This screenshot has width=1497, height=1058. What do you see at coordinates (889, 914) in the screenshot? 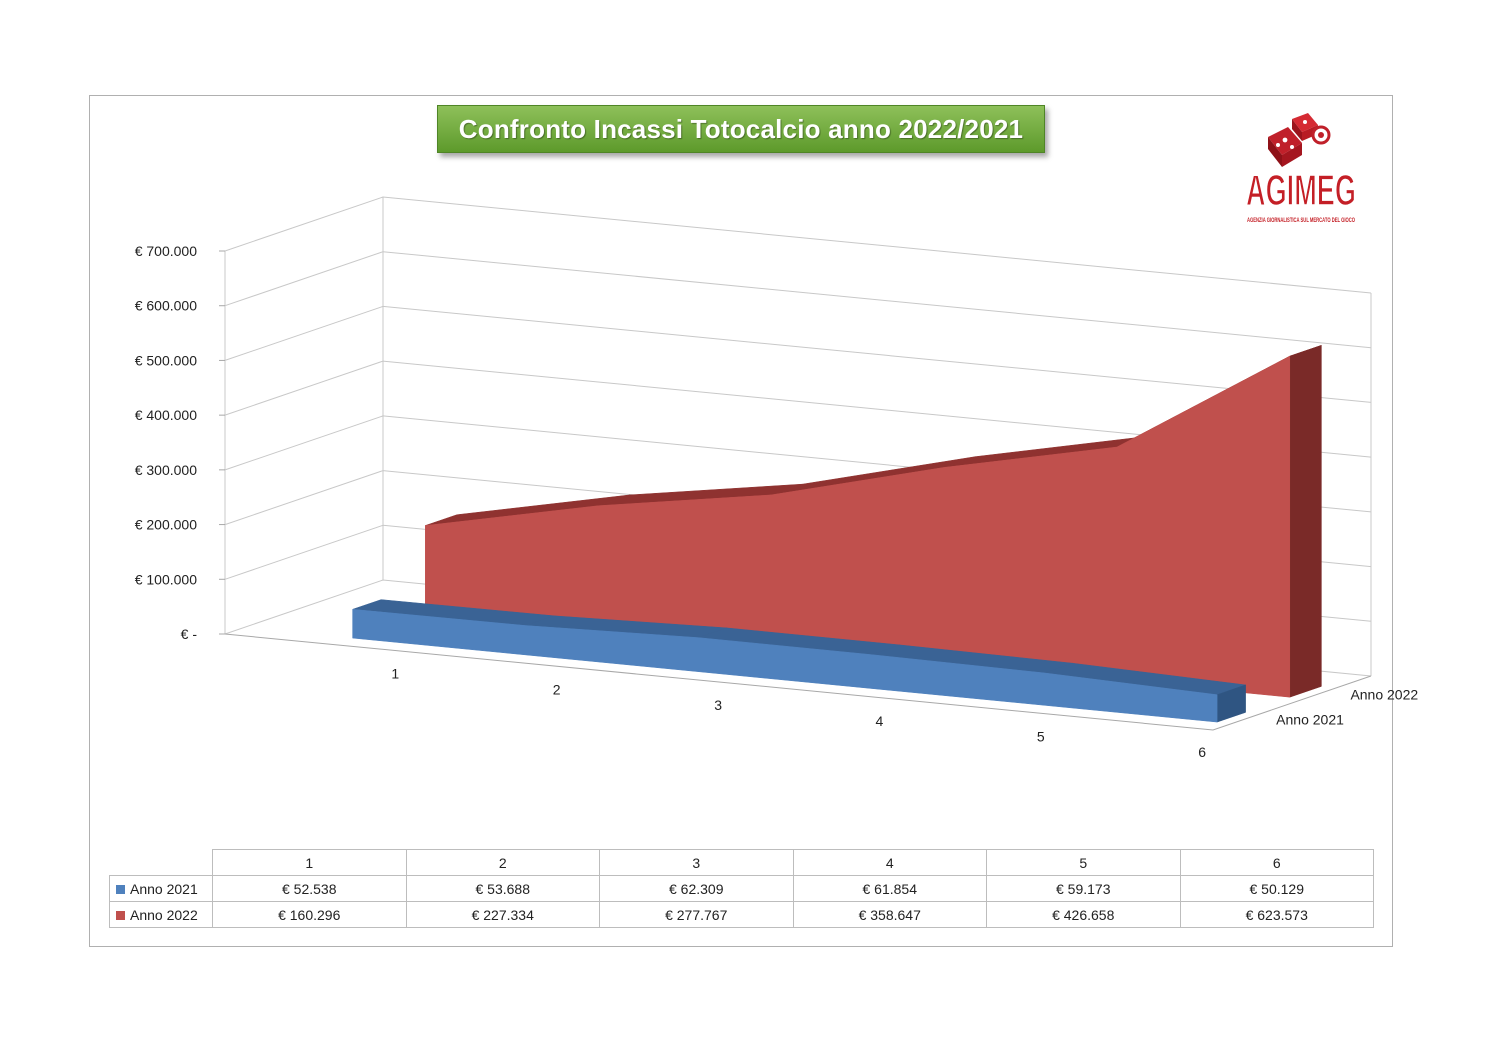
I see `data-cell: € 358.647` at bounding box center [889, 914].